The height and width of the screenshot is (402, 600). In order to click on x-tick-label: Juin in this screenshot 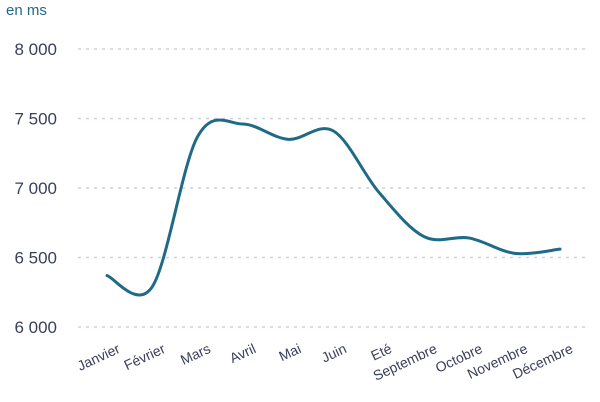, I will do `click(334, 352)`.